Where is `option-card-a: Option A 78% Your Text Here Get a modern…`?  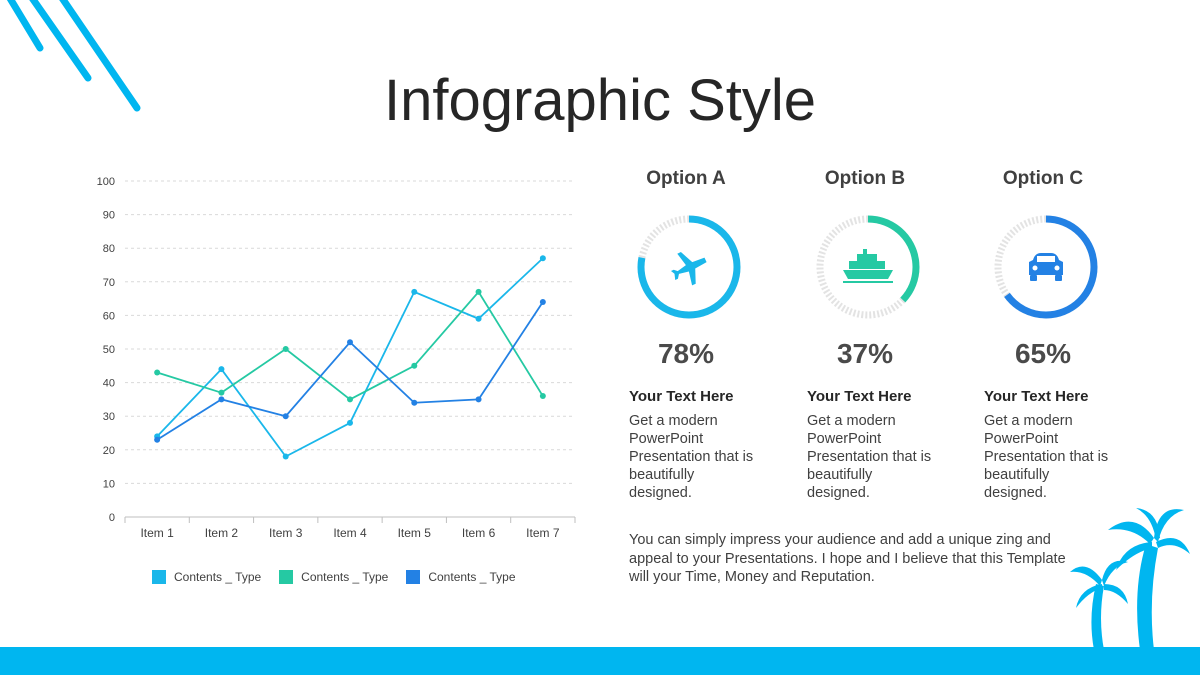
option-card-a: Option A 78% Your Text Here Get a modern… is located at coordinates (686, 334).